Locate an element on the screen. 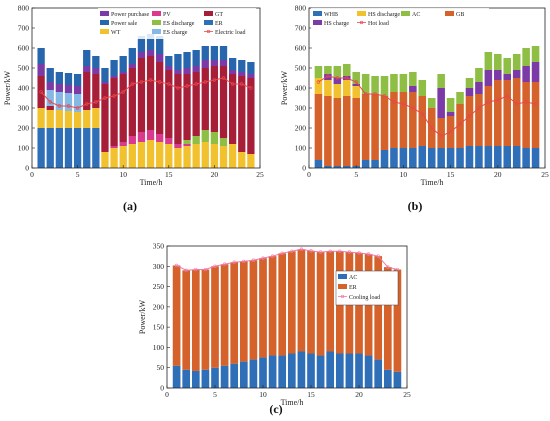 This screenshot has height=421, width=550. y-axis-label: Power/kW is located at coordinates (142, 316).